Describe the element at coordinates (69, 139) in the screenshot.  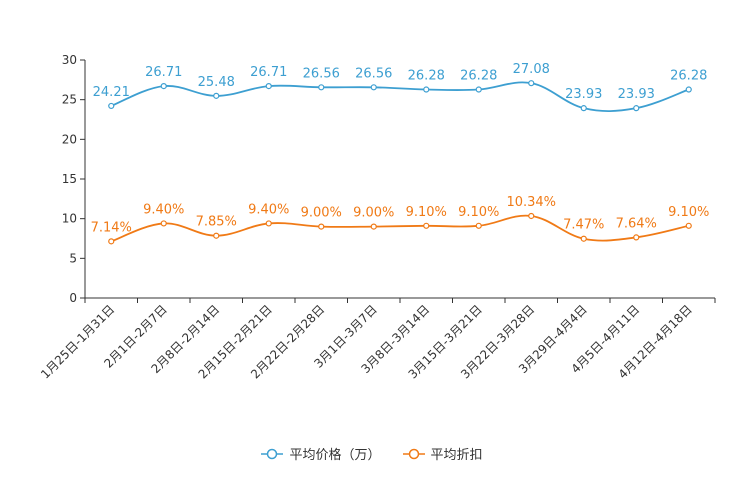
I see `y-tick-label: 20` at that location.